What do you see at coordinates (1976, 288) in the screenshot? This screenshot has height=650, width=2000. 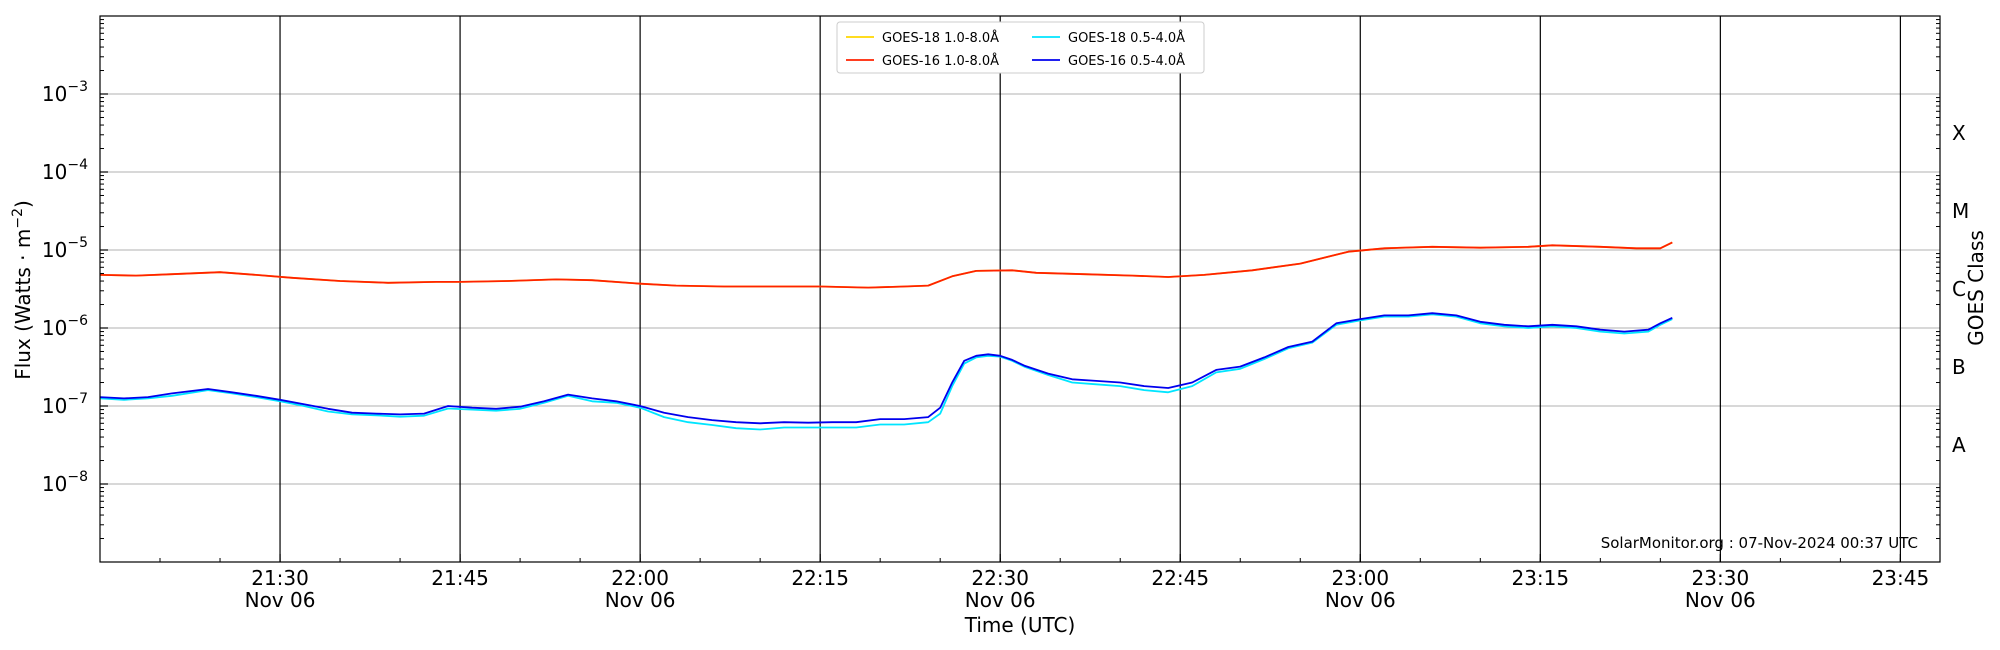 I see `goes-class-axis-title: GOES Class` at bounding box center [1976, 288].